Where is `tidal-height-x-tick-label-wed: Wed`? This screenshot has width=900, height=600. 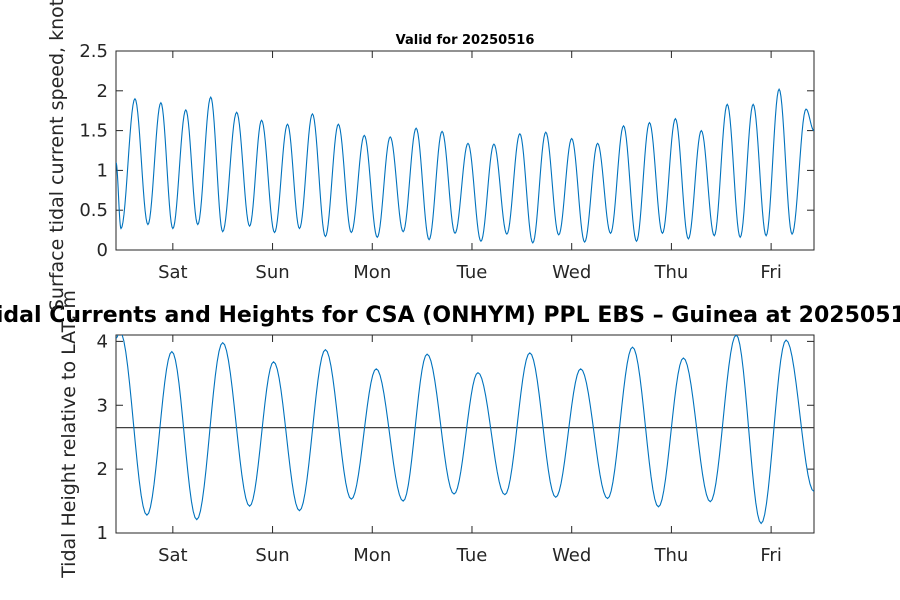 tidal-height-x-tick-label-wed: Wed is located at coordinates (571, 555).